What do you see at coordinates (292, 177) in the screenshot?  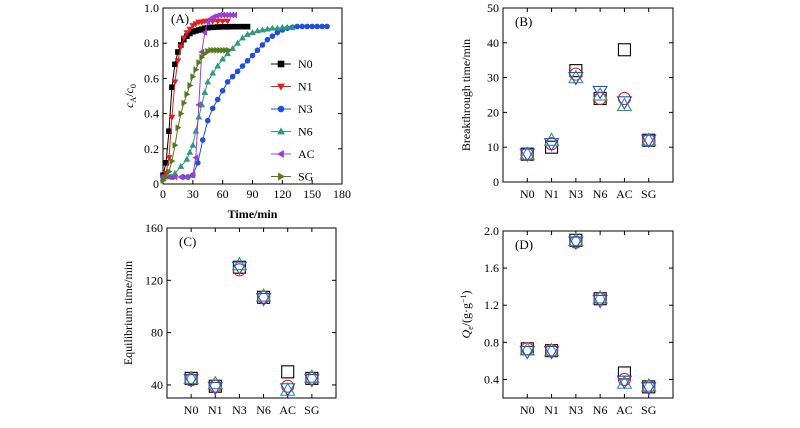 I see `legend-entry-sg: SG` at bounding box center [292, 177].